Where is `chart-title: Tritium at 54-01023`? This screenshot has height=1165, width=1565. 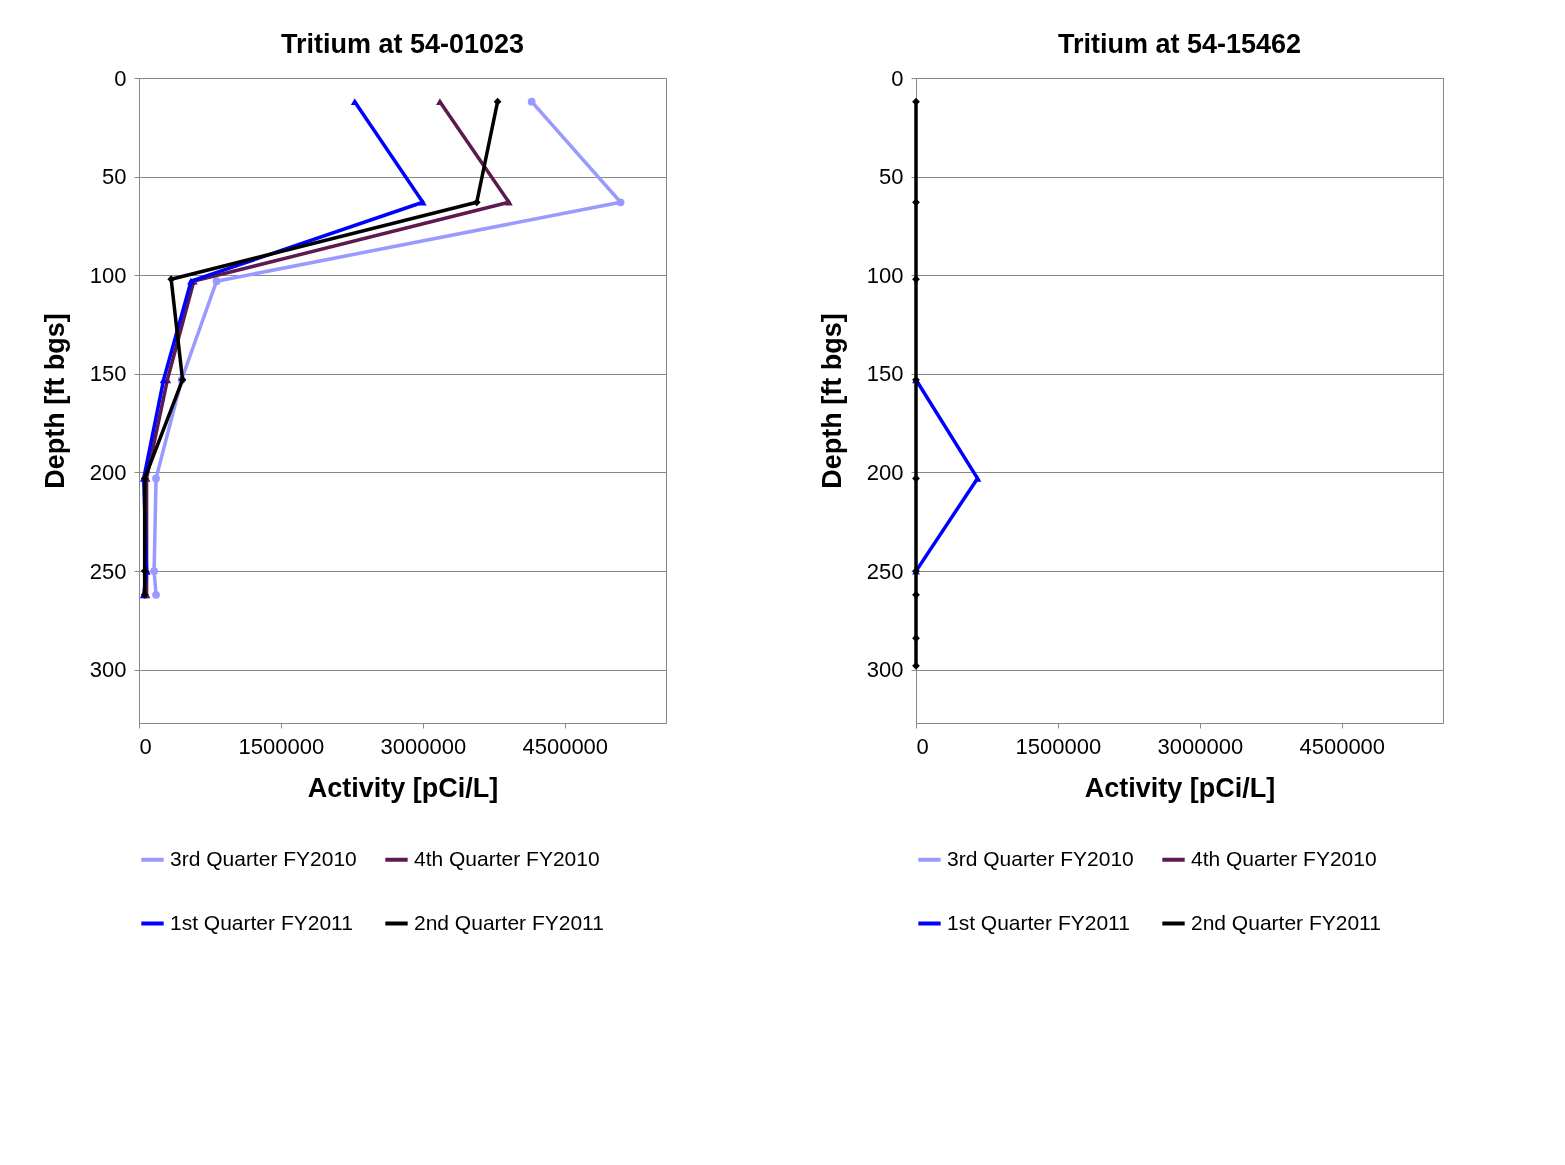
chart-title: Tritium at 54-01023 is located at coordinates (402, 44).